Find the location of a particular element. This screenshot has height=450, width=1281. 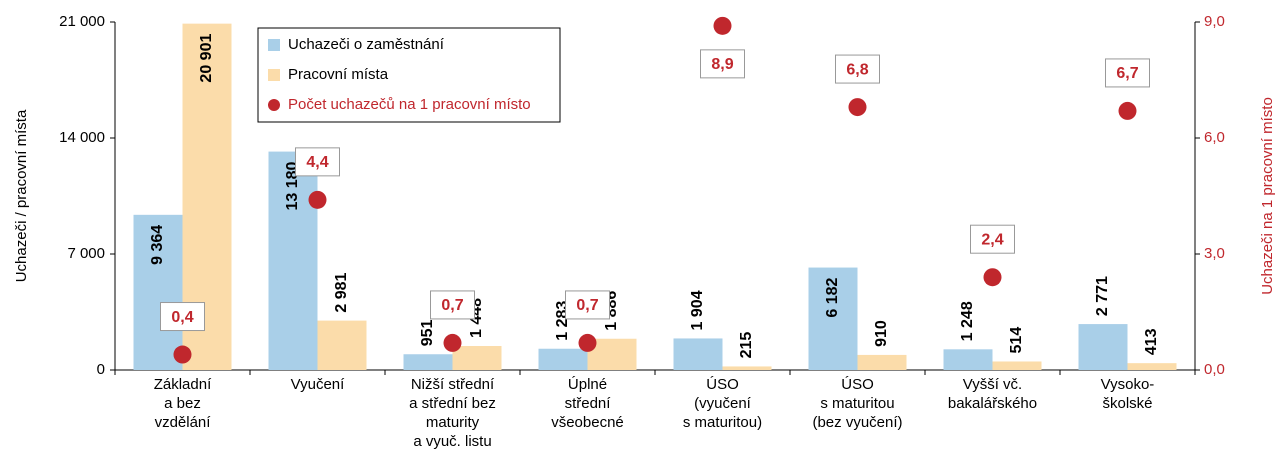

y2-axis-title: Uchazeči na 1 pracovní místo is located at coordinates (1267, 196).